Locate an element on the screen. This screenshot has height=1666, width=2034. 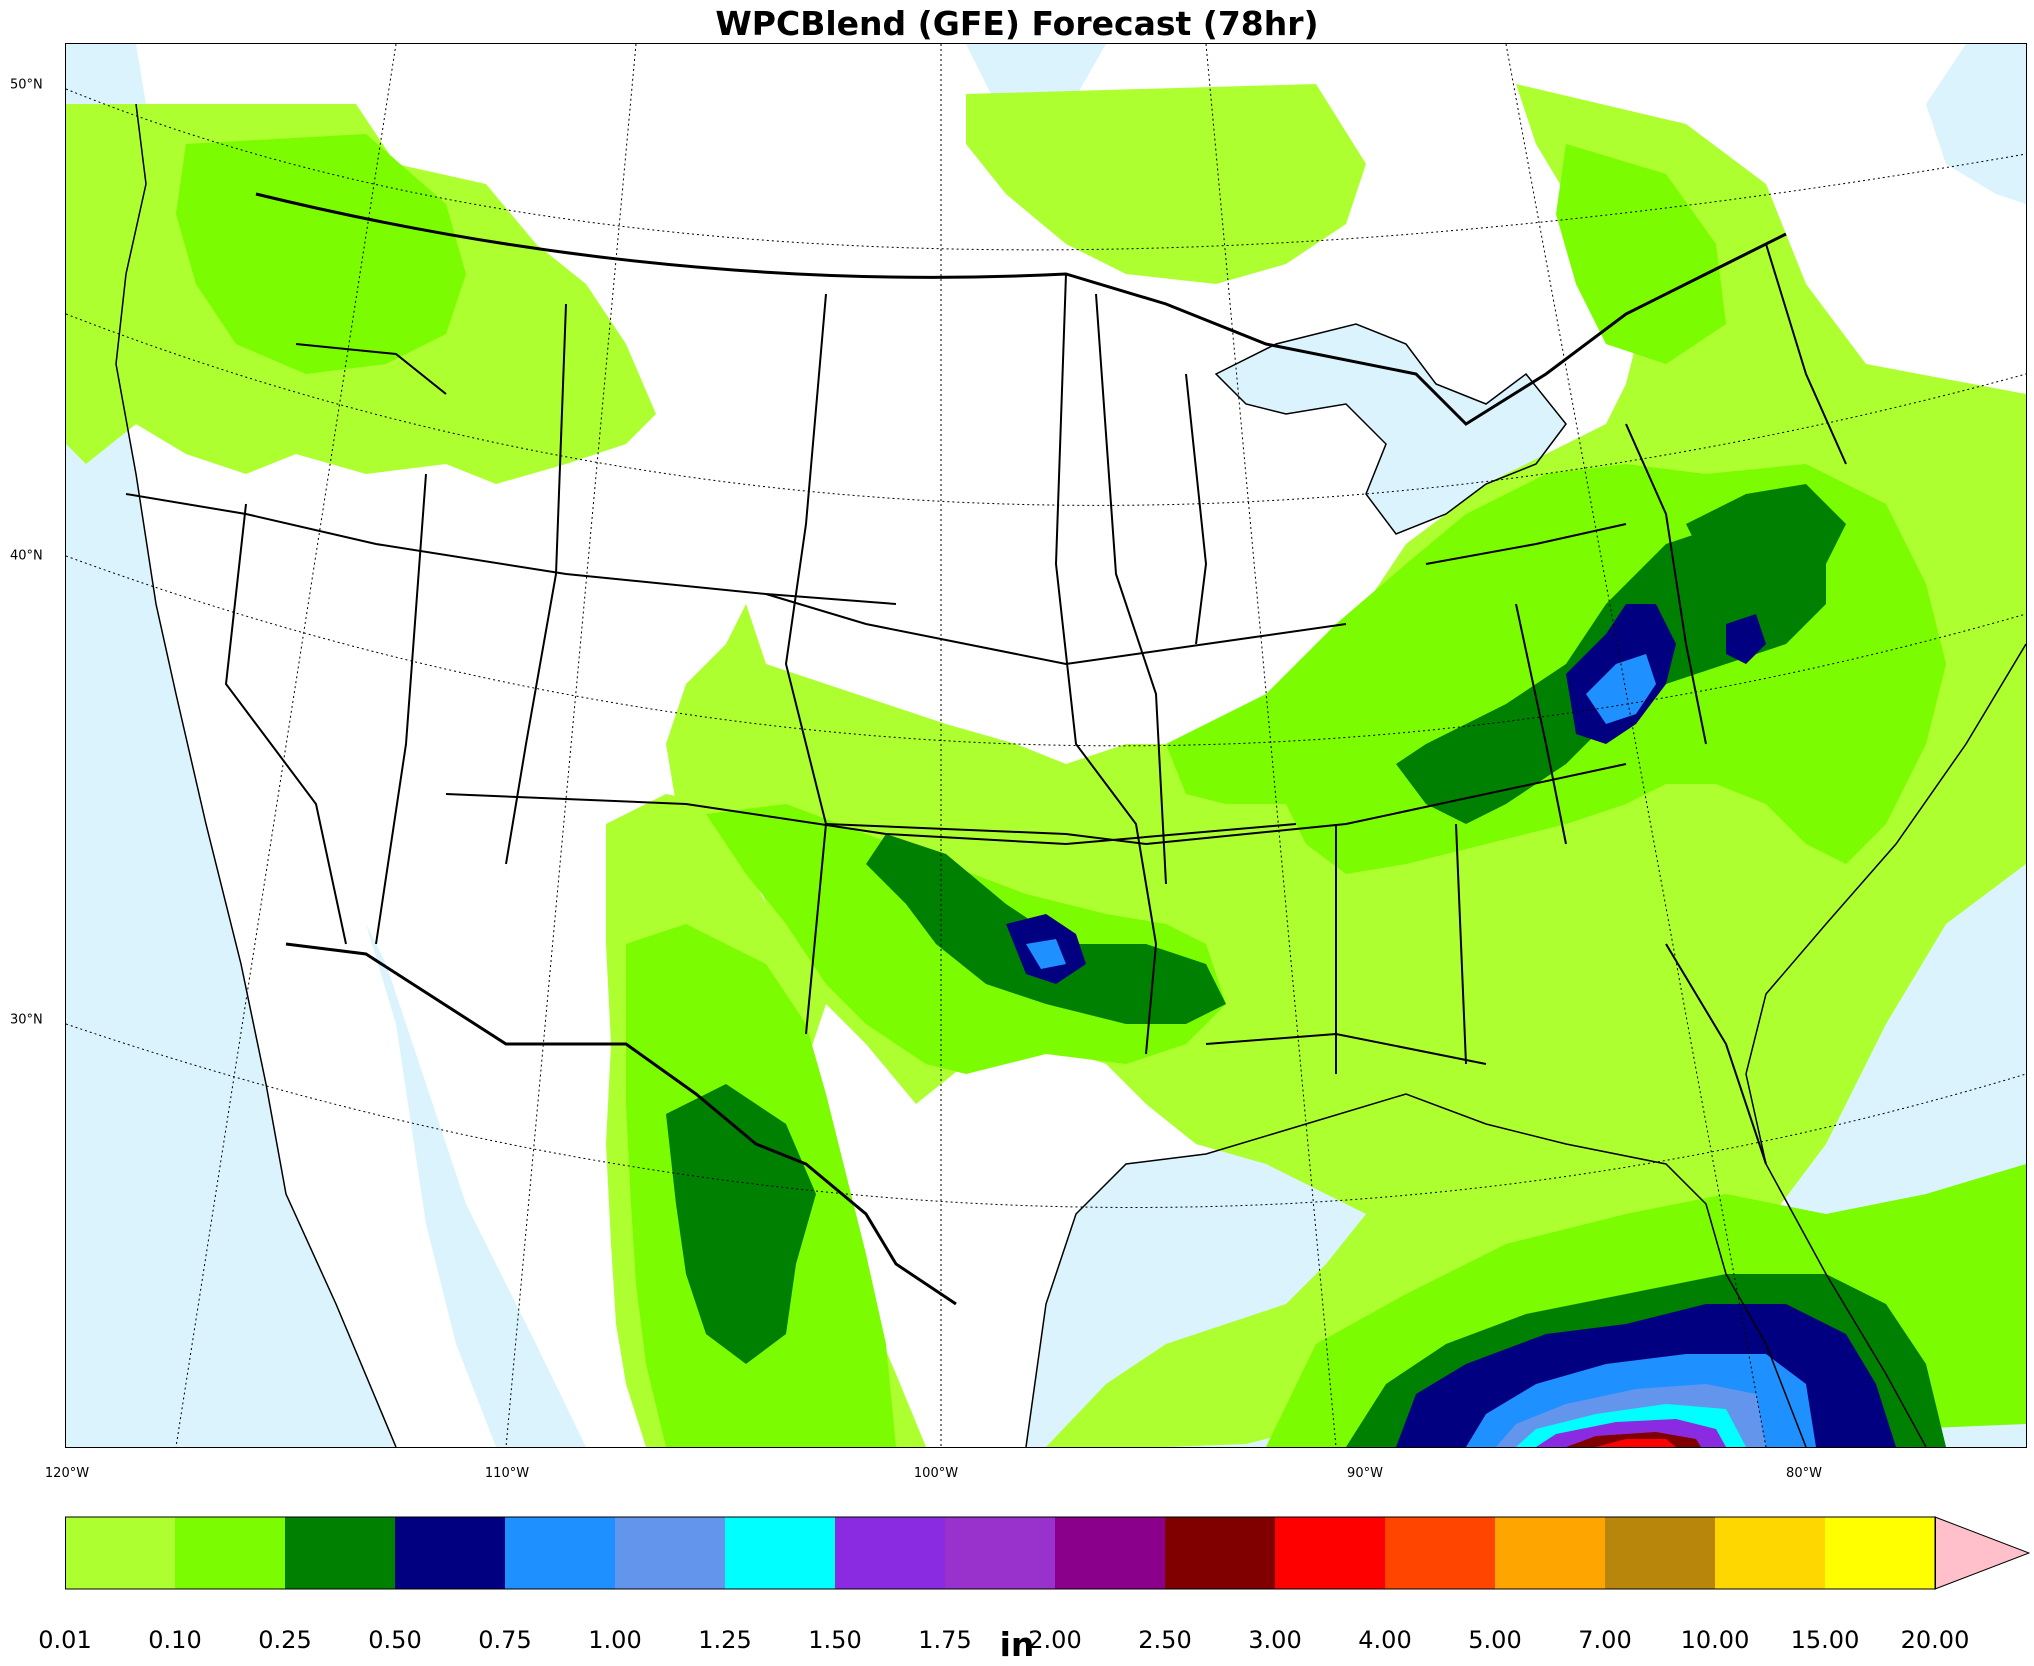
colorbar-tick-label: 2.00 is located at coordinates (1055, 1640).